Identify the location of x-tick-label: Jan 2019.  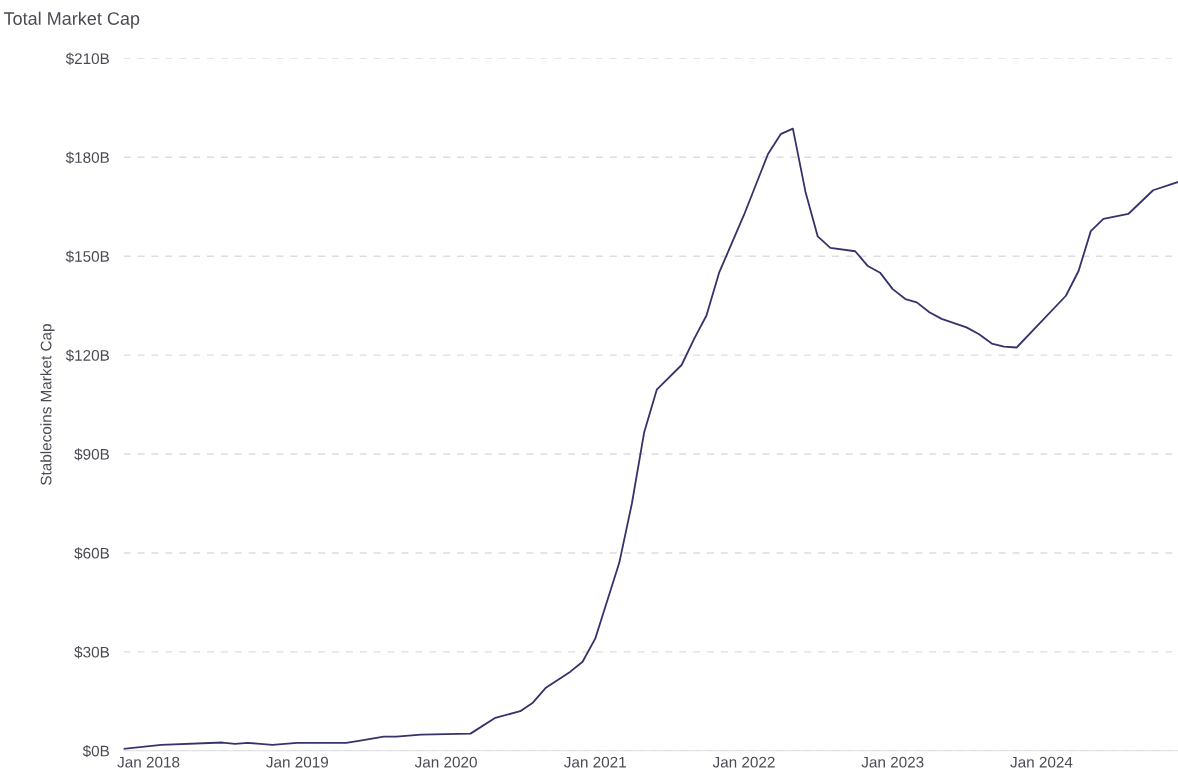
(297, 762).